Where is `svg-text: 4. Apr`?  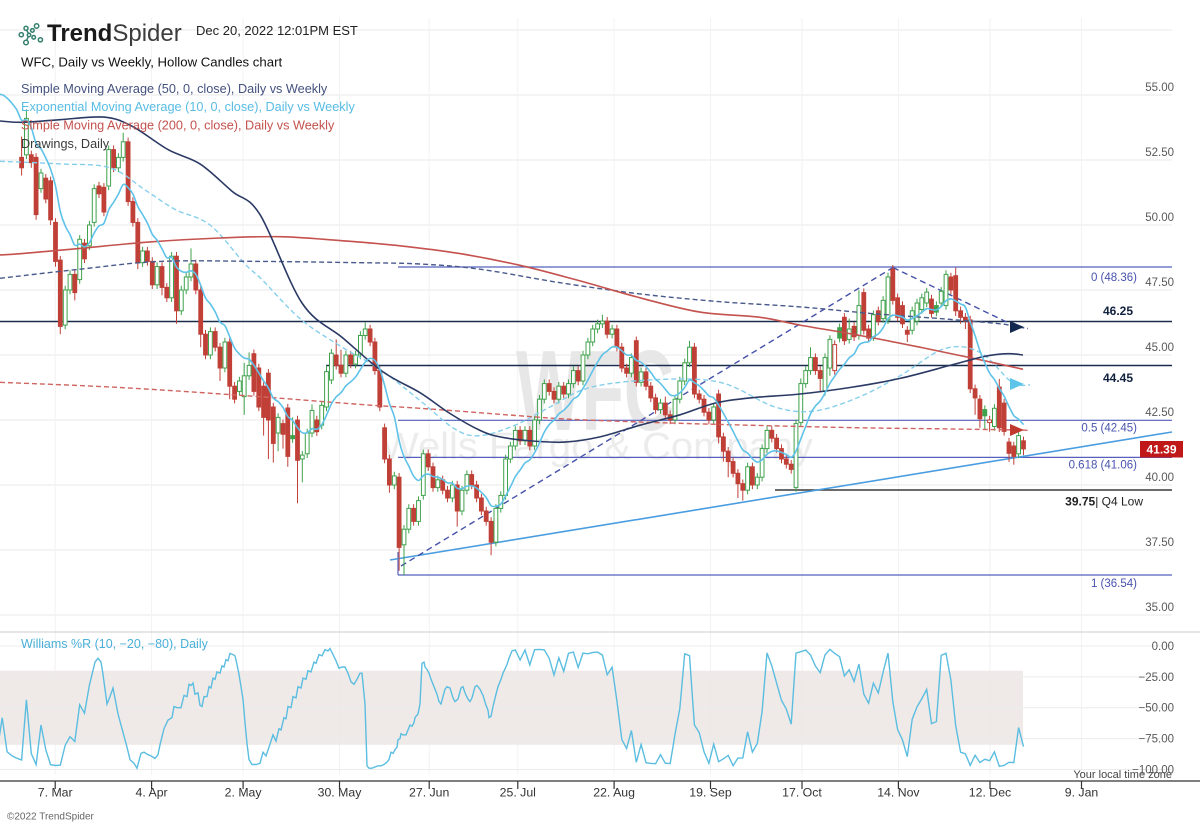
svg-text: 4. Apr is located at coordinates (152, 793).